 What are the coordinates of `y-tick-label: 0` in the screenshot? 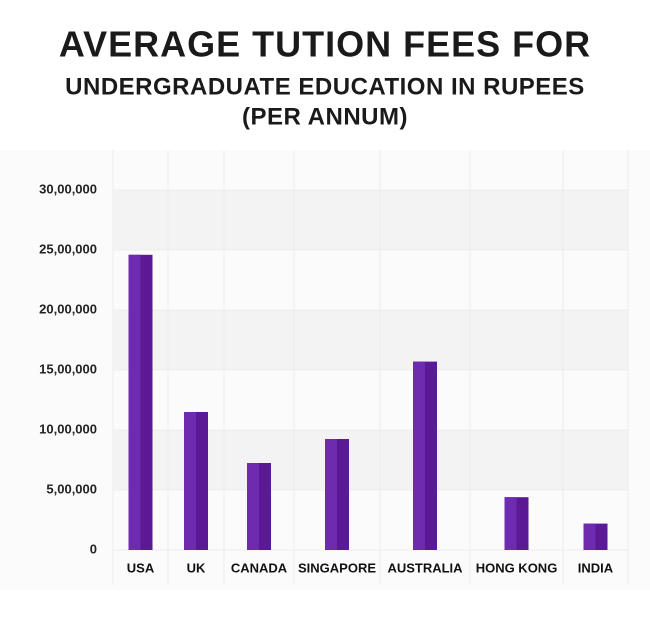 It's located at (93, 548).